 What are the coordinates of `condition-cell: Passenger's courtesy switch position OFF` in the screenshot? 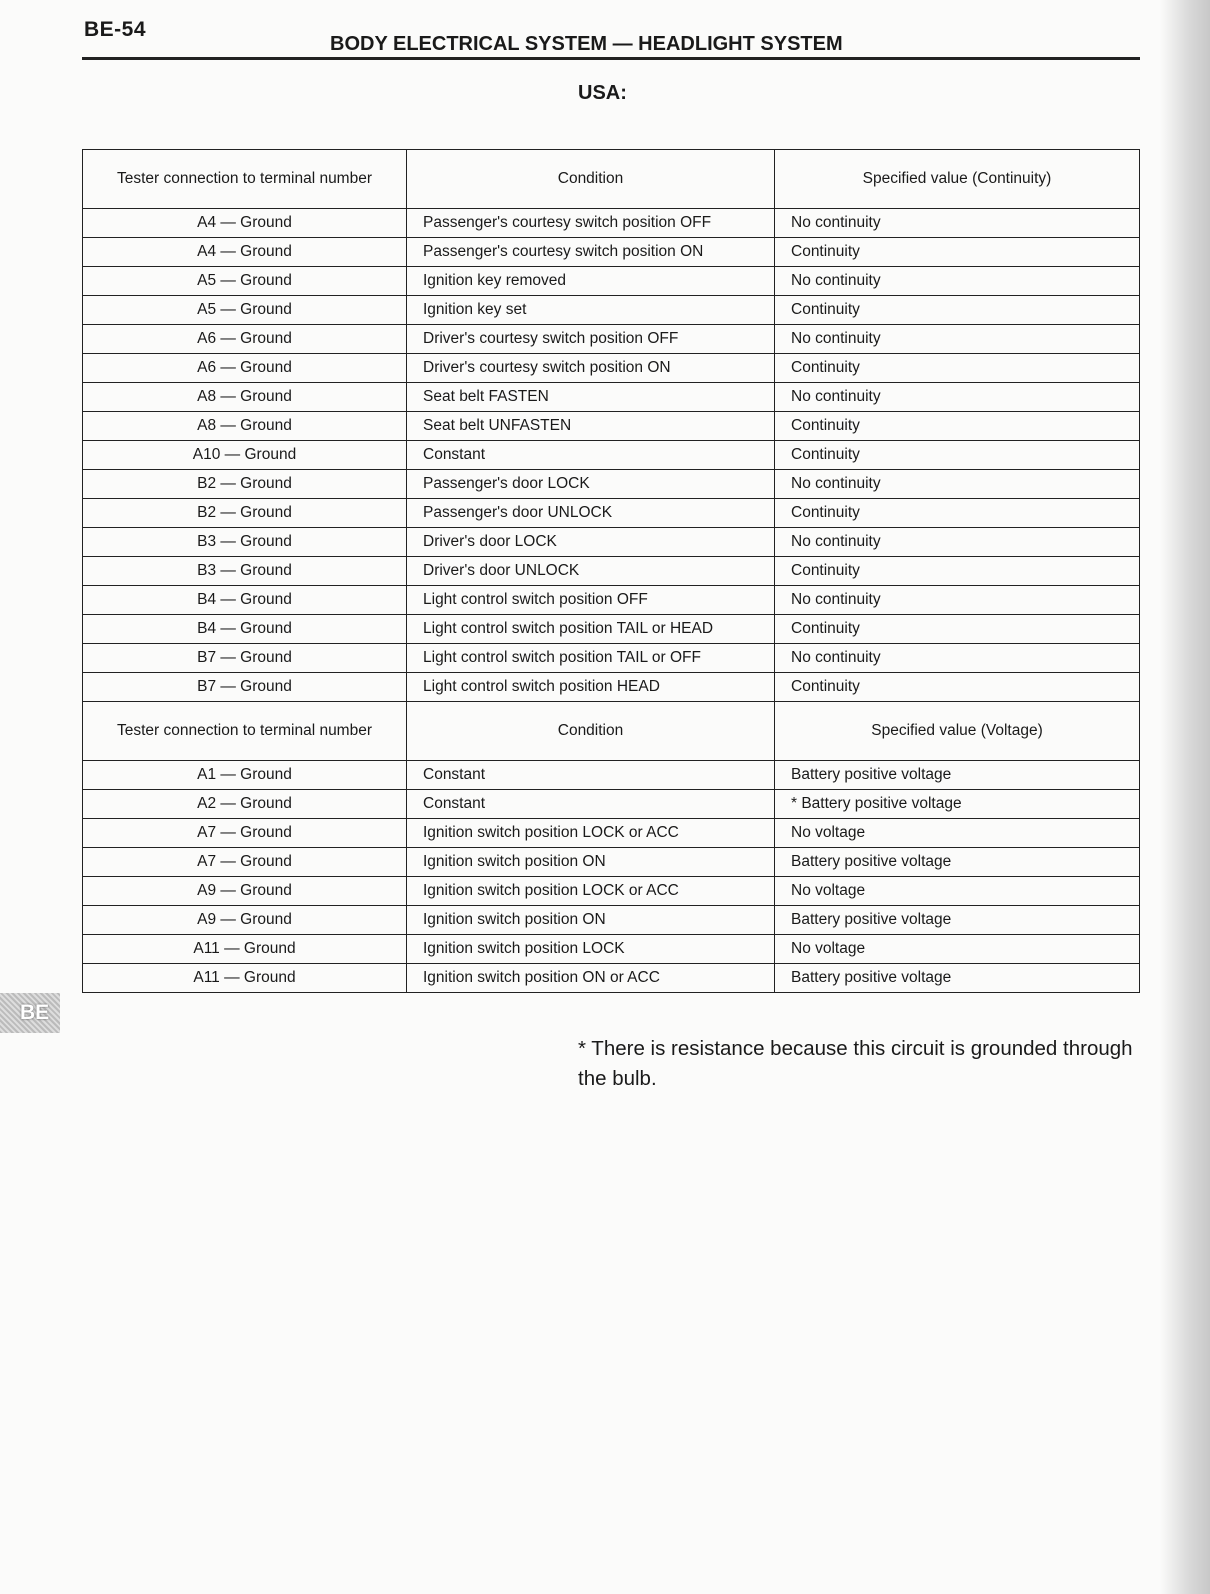 It's located at (590, 223).